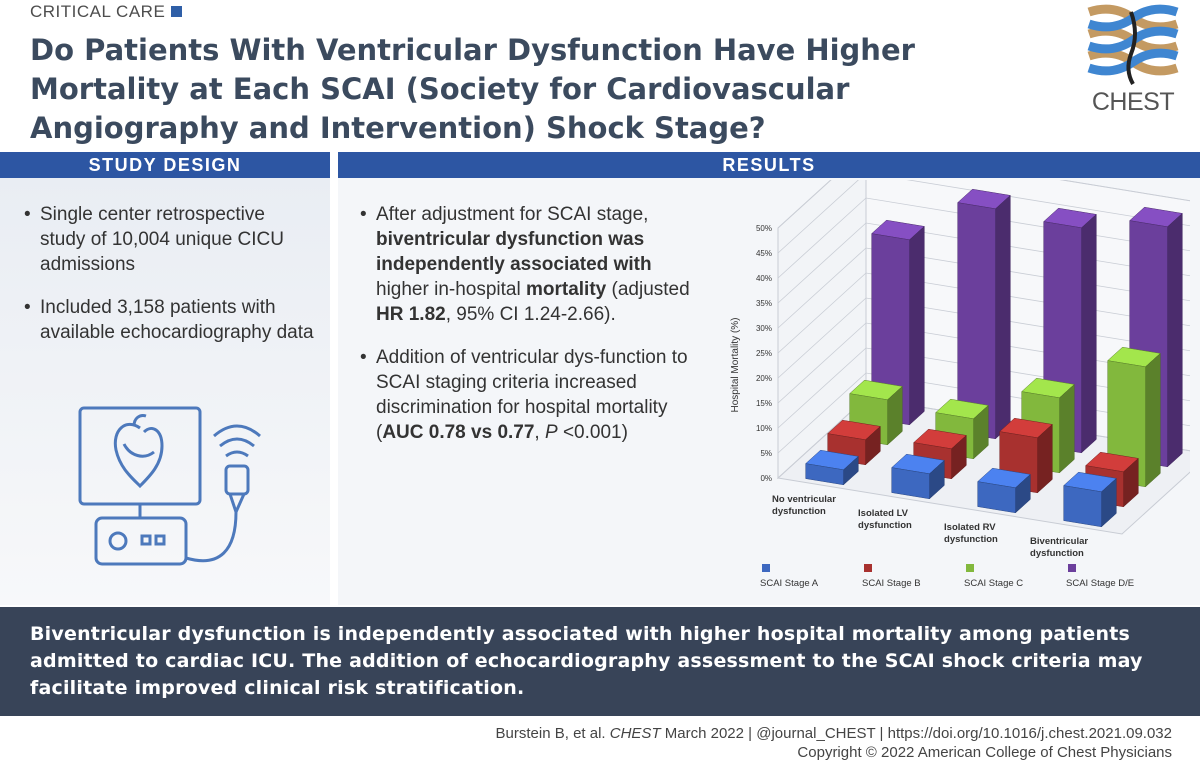  Describe the element at coordinates (735, 364) in the screenshot. I see `y-axis-label: Hospital Mortality (%)` at that location.